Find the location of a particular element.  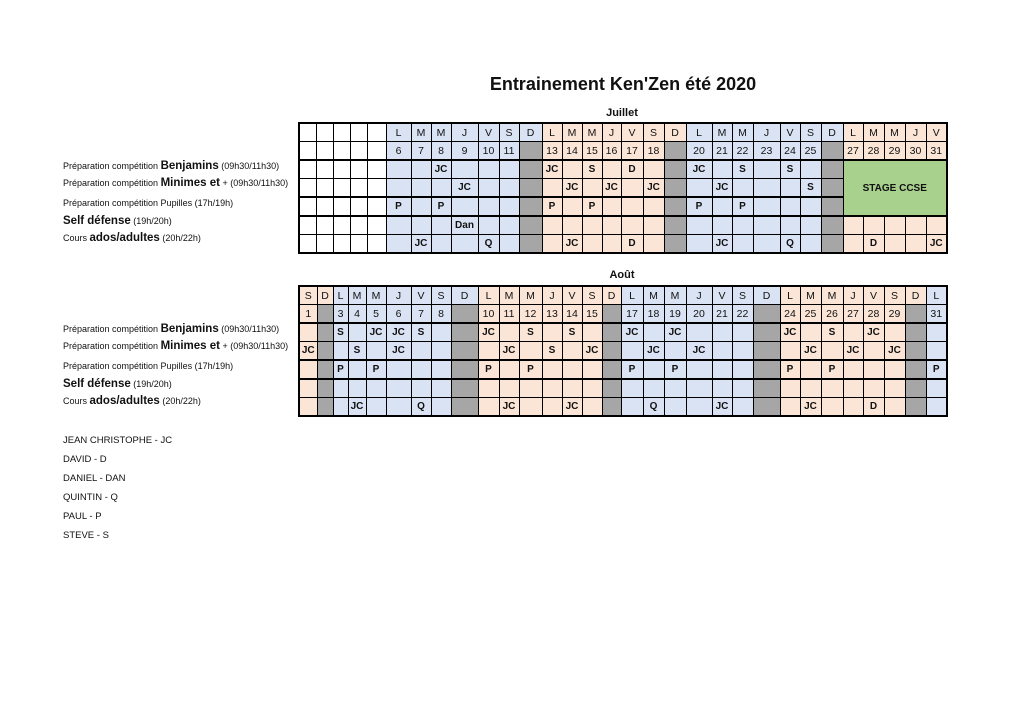

page-title: Entrainement Ken'Zen été 2020 is located at coordinates (623, 84).